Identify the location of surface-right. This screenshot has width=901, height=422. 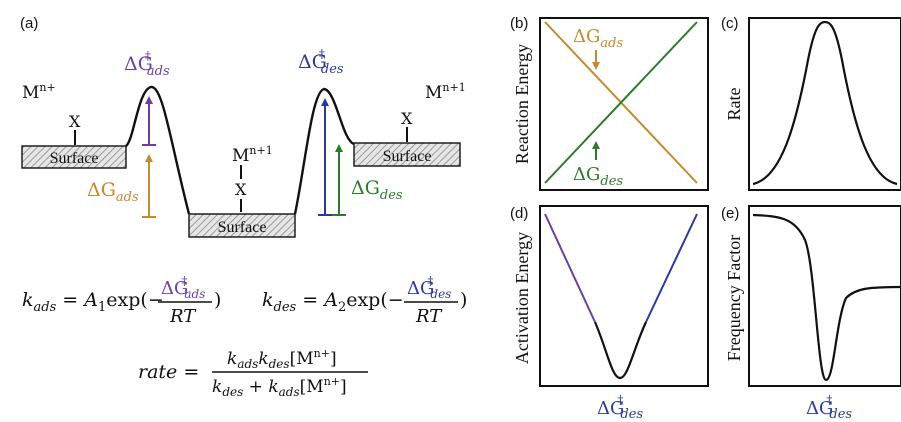
(407, 154).